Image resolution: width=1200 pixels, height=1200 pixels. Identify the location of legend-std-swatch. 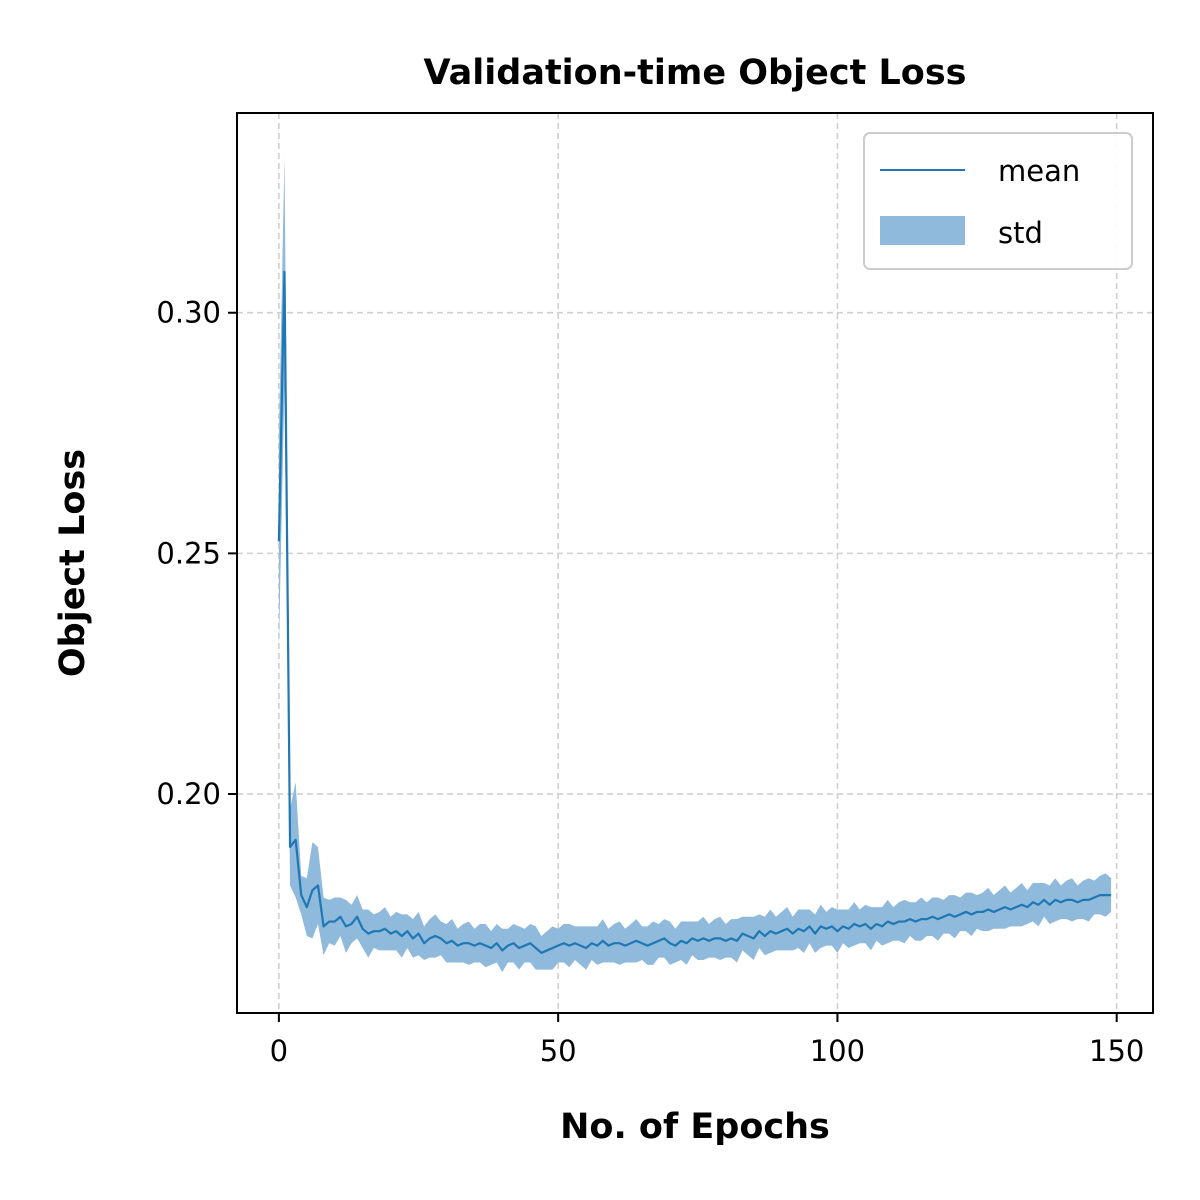
(922, 230).